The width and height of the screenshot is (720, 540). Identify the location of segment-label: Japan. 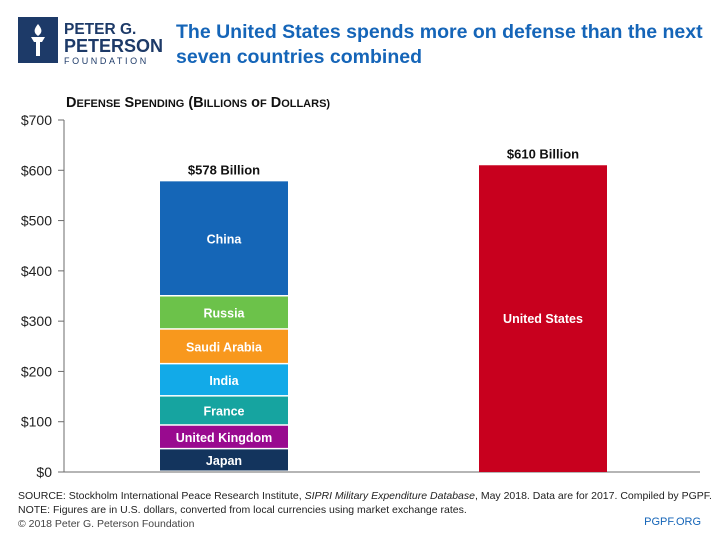
(224, 461).